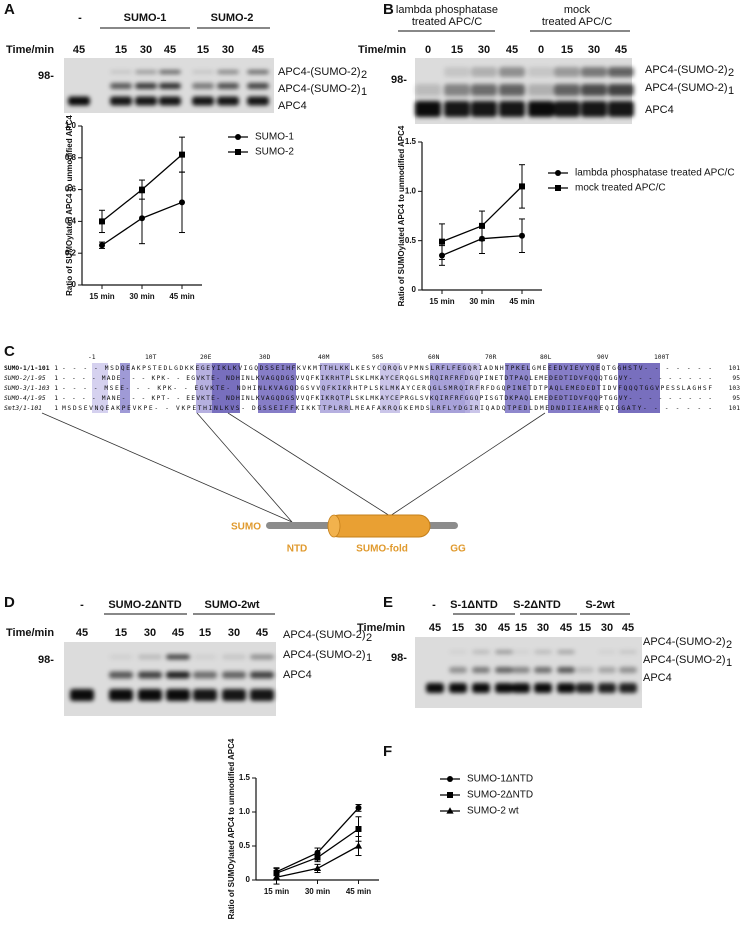 Image resolution: width=744 pixels, height=928 pixels. Describe the element at coordinates (434, 357) in the screenshot. I see `ruler-label: 60N` at that location.